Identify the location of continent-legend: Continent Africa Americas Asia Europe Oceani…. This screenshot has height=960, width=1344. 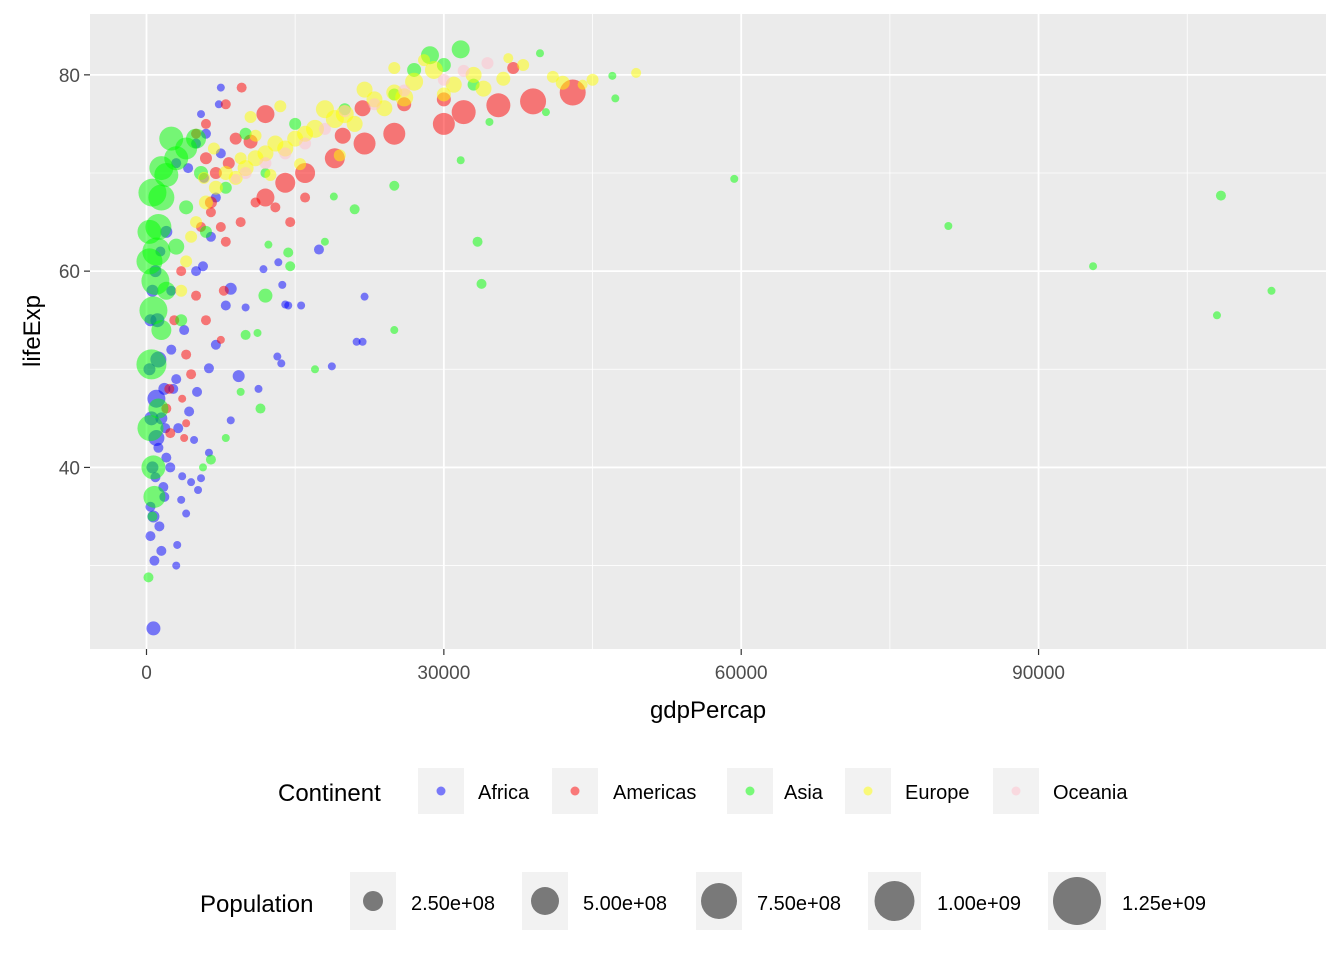
(703, 791).